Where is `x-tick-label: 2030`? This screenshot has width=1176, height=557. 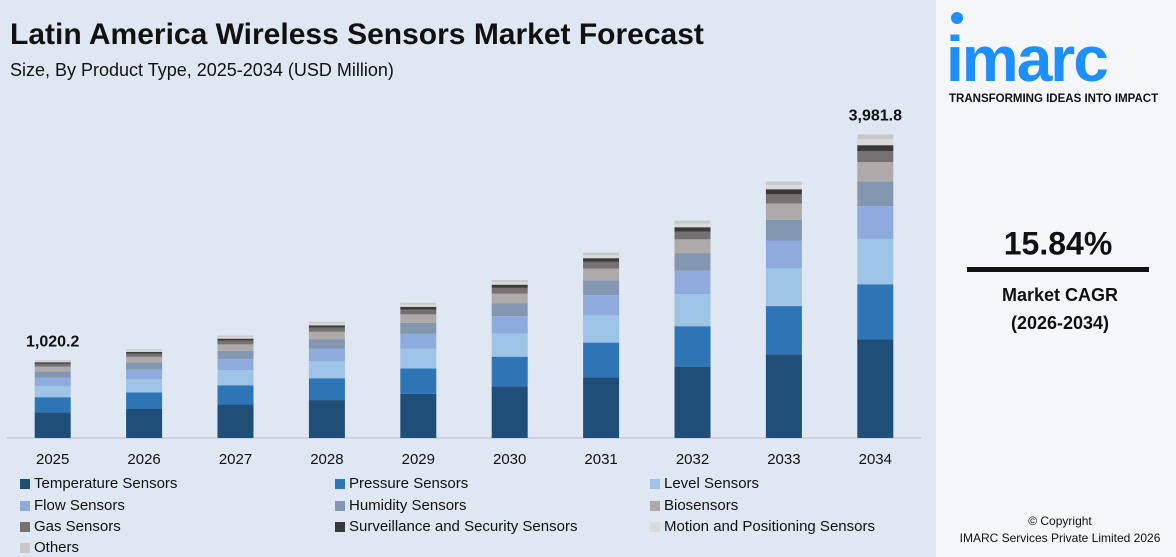
x-tick-label: 2030 is located at coordinates (509, 459).